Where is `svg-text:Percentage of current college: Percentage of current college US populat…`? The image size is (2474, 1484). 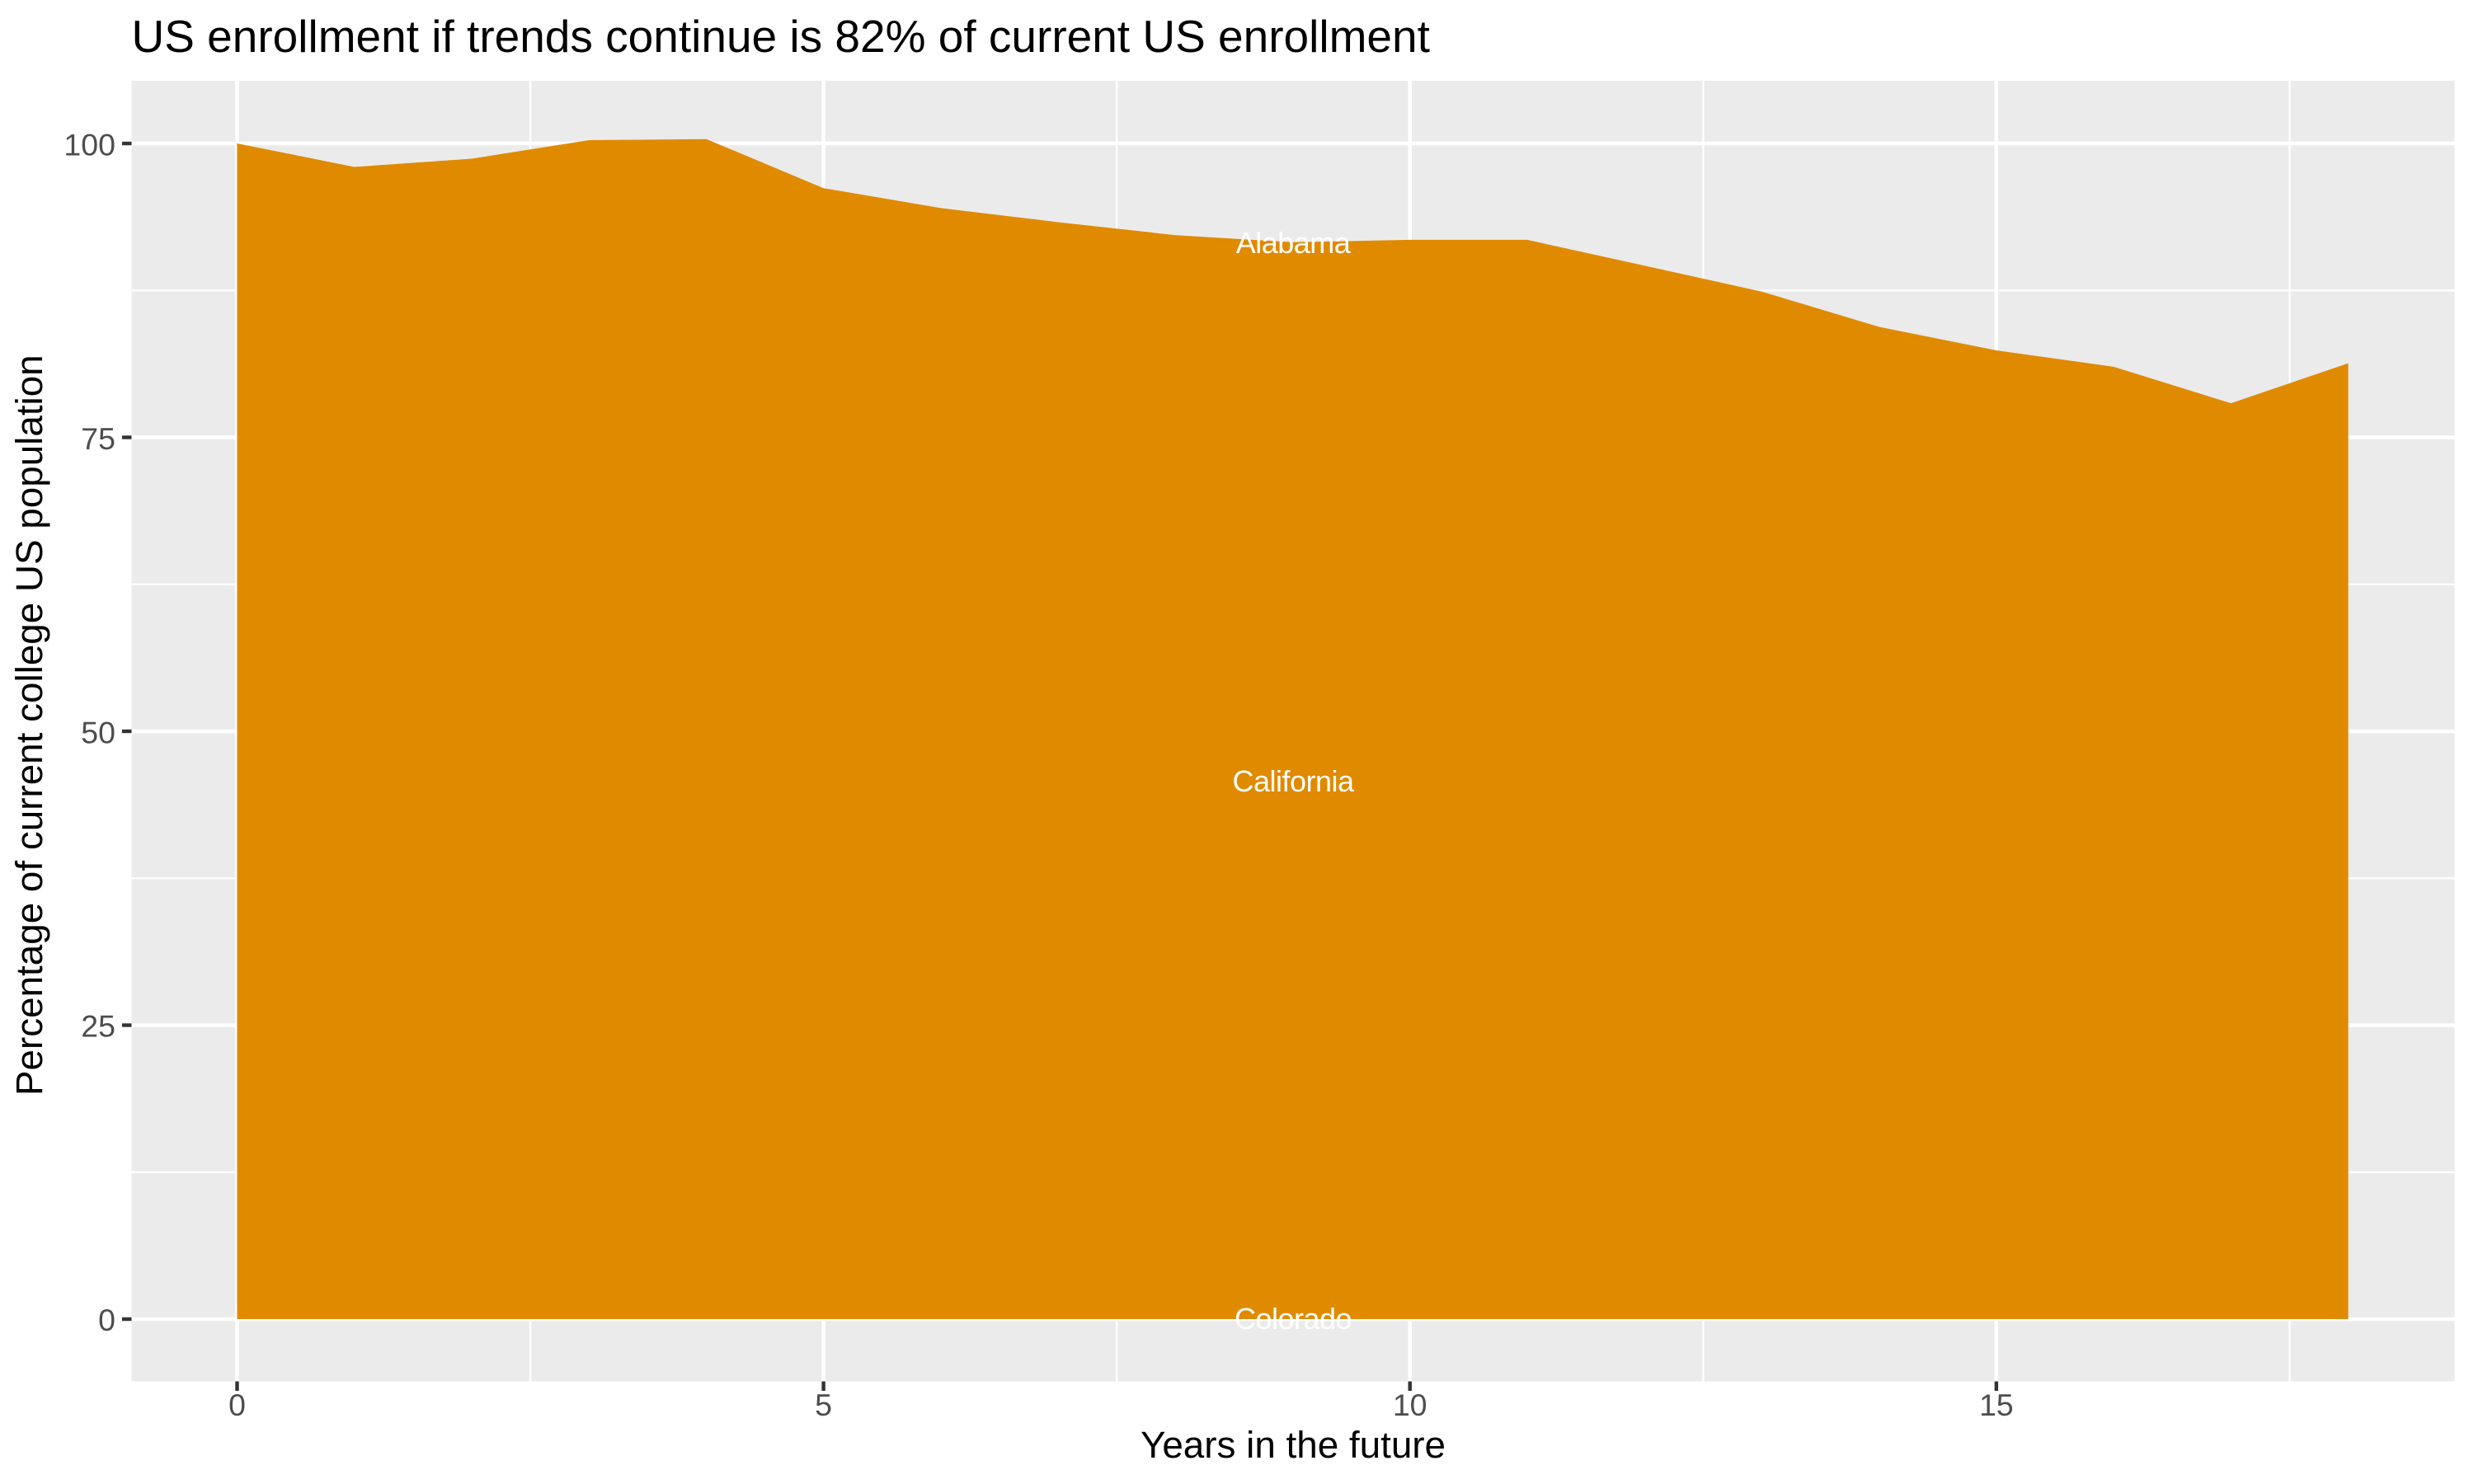
svg-text:Percentage of current college: Percentage of current college US populat… is located at coordinates (29, 725).